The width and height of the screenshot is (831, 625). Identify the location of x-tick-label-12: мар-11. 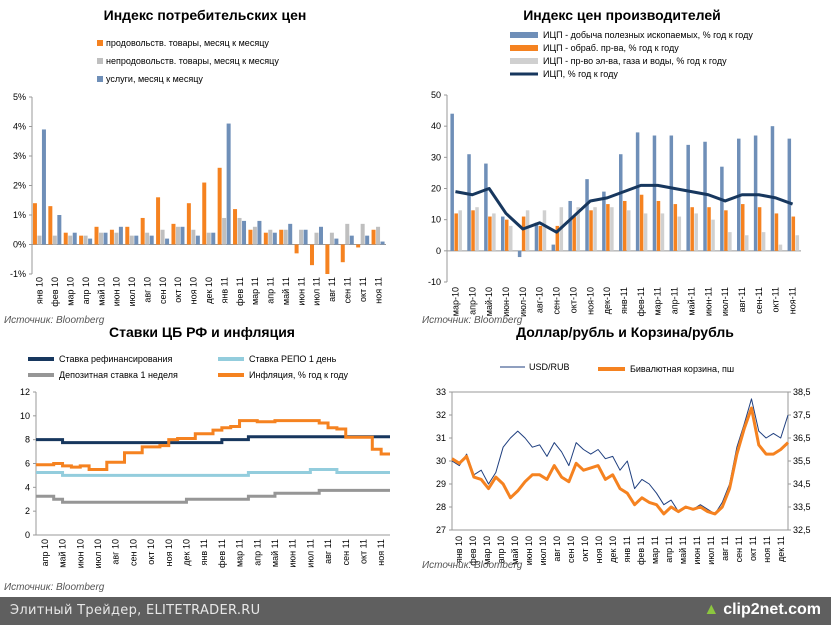
(658, 301).